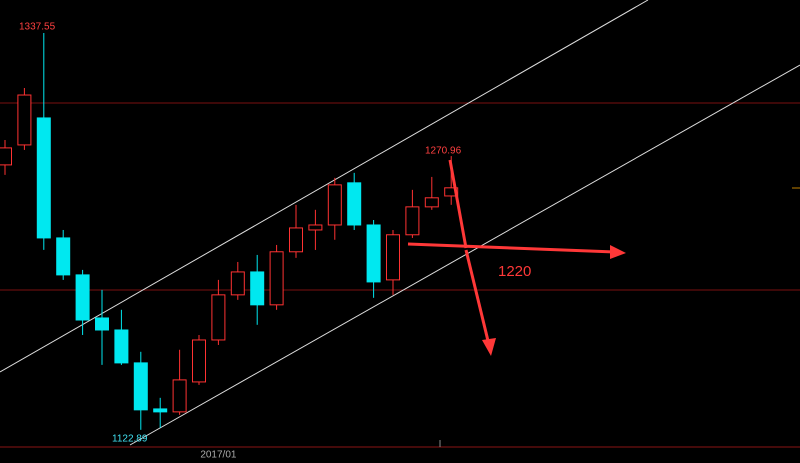 The height and width of the screenshot is (463, 800). What do you see at coordinates (218, 455) in the screenshot?
I see `x-tick-label: 2017/01` at bounding box center [218, 455].